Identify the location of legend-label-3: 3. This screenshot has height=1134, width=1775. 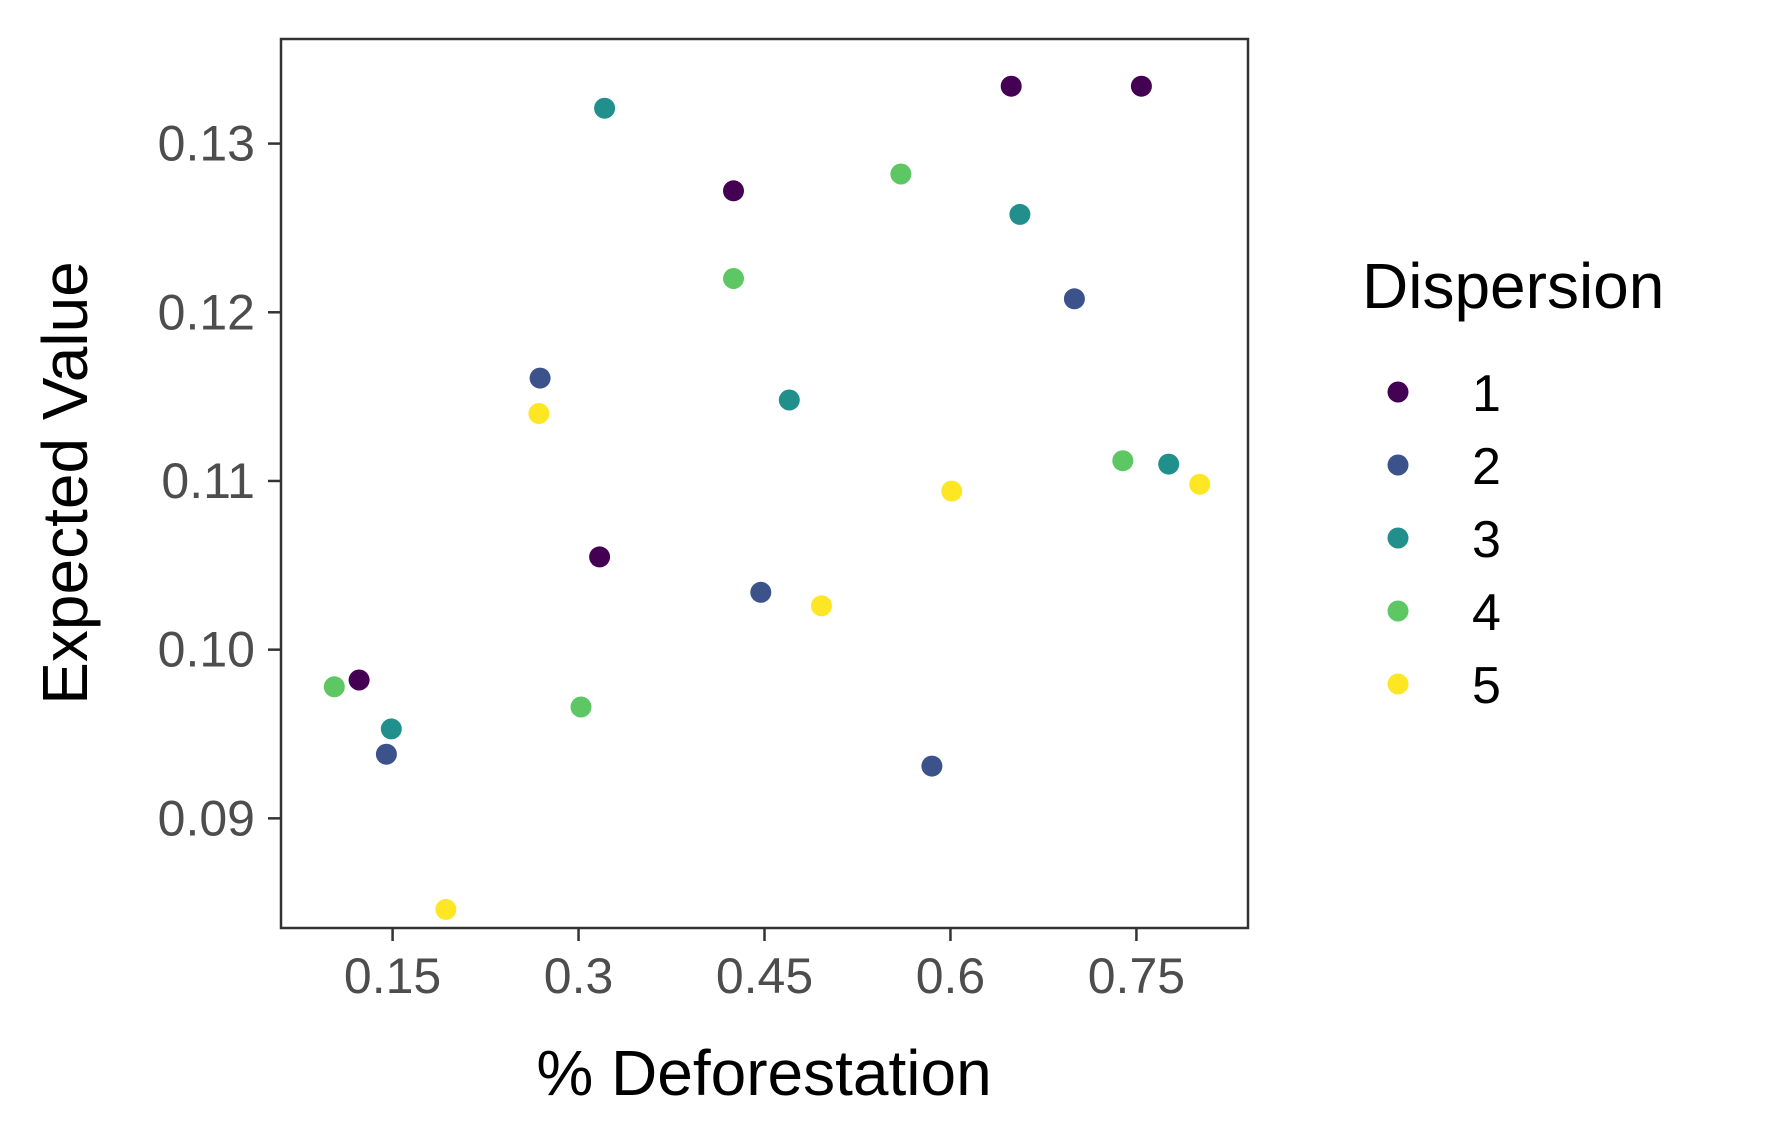
(1486, 540).